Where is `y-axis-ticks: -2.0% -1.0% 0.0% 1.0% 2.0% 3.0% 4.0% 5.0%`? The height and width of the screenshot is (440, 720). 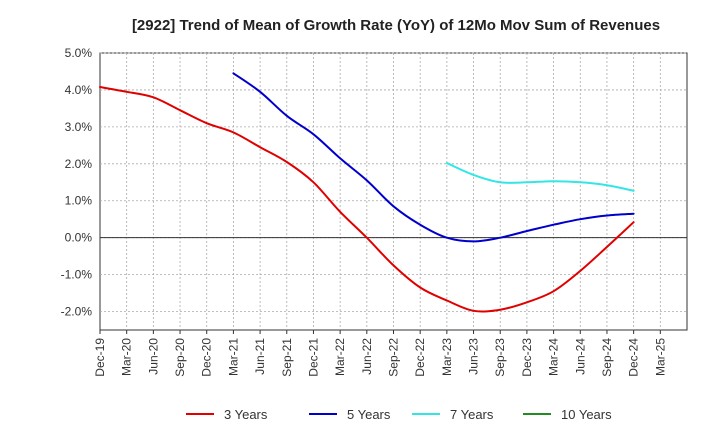
y-axis-ticks: -2.0% -1.0% 0.0% 1.0% 2.0% 3.0% 4.0% 5.0% is located at coordinates (77, 182).